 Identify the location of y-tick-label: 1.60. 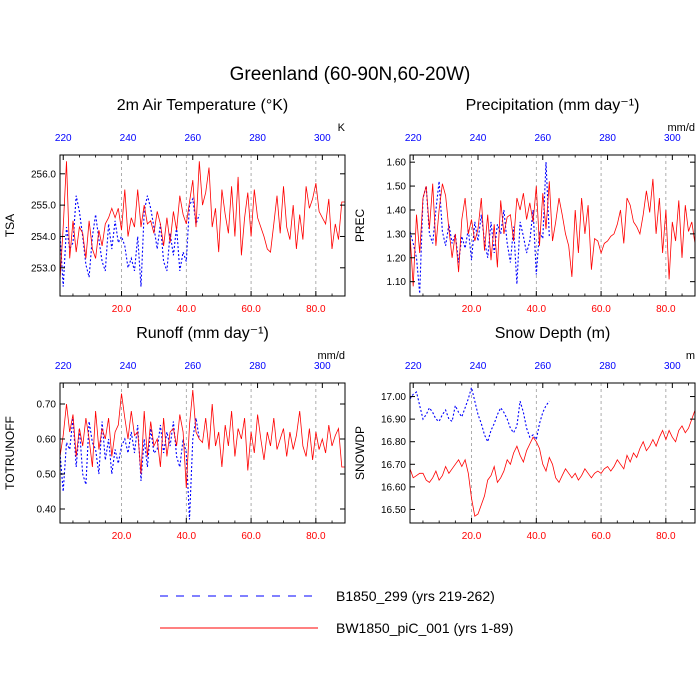
(397, 163).